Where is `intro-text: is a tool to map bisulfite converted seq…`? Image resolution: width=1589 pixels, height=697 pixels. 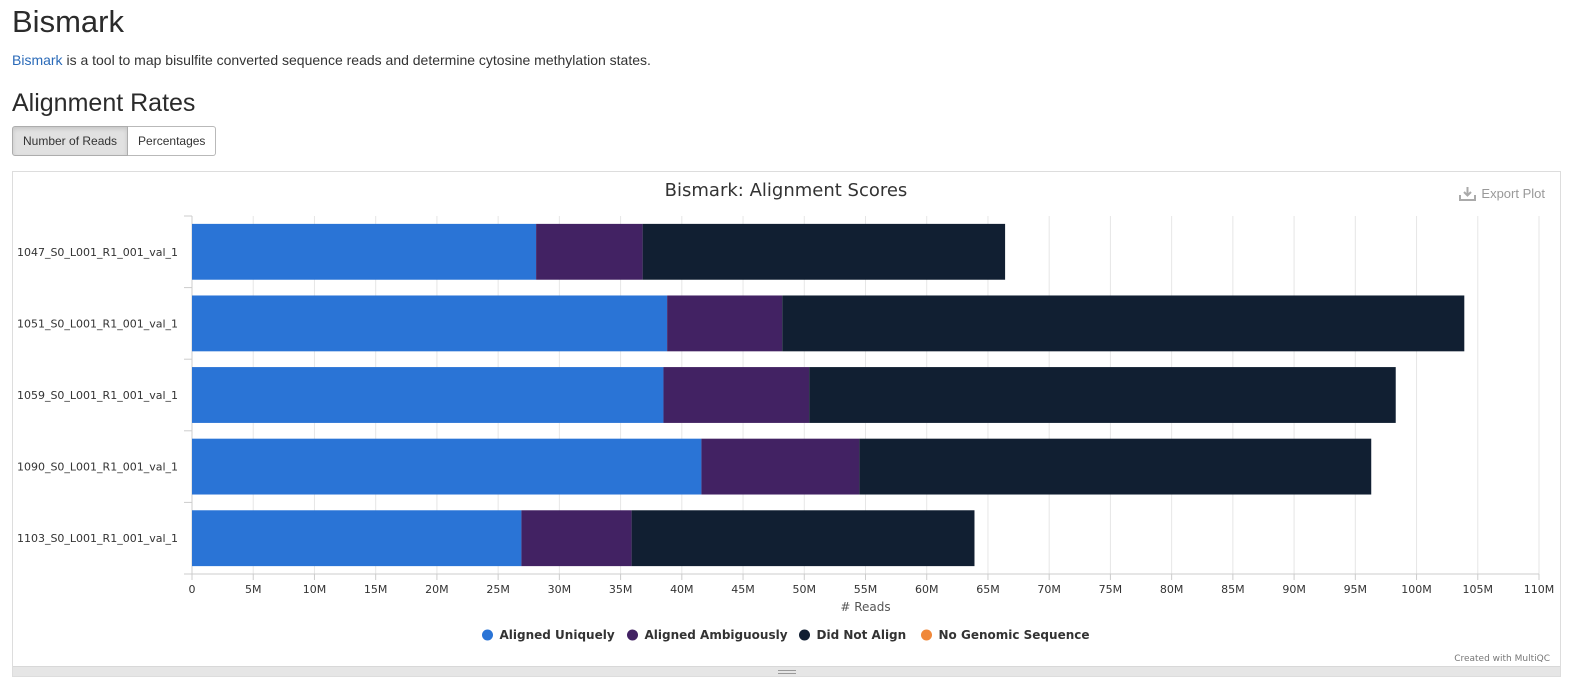
intro-text: is a tool to map bisulfite converted seq… is located at coordinates (356, 60).